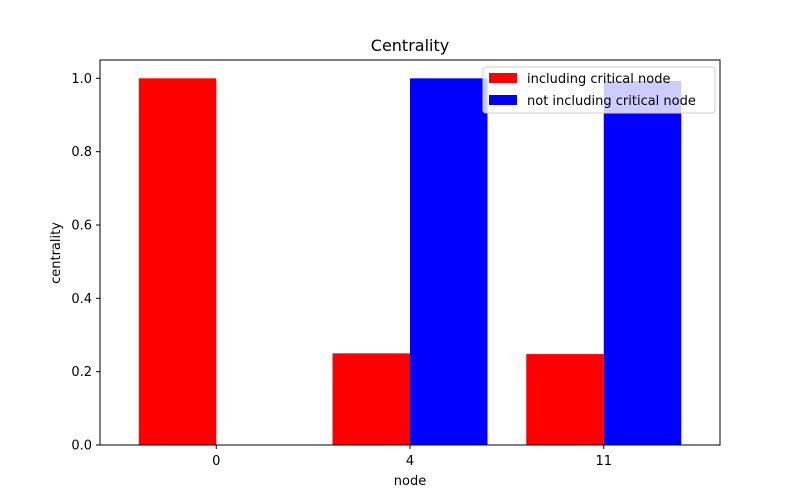  Describe the element at coordinates (81, 152) in the screenshot. I see `y-tick-label: 0.8` at that location.